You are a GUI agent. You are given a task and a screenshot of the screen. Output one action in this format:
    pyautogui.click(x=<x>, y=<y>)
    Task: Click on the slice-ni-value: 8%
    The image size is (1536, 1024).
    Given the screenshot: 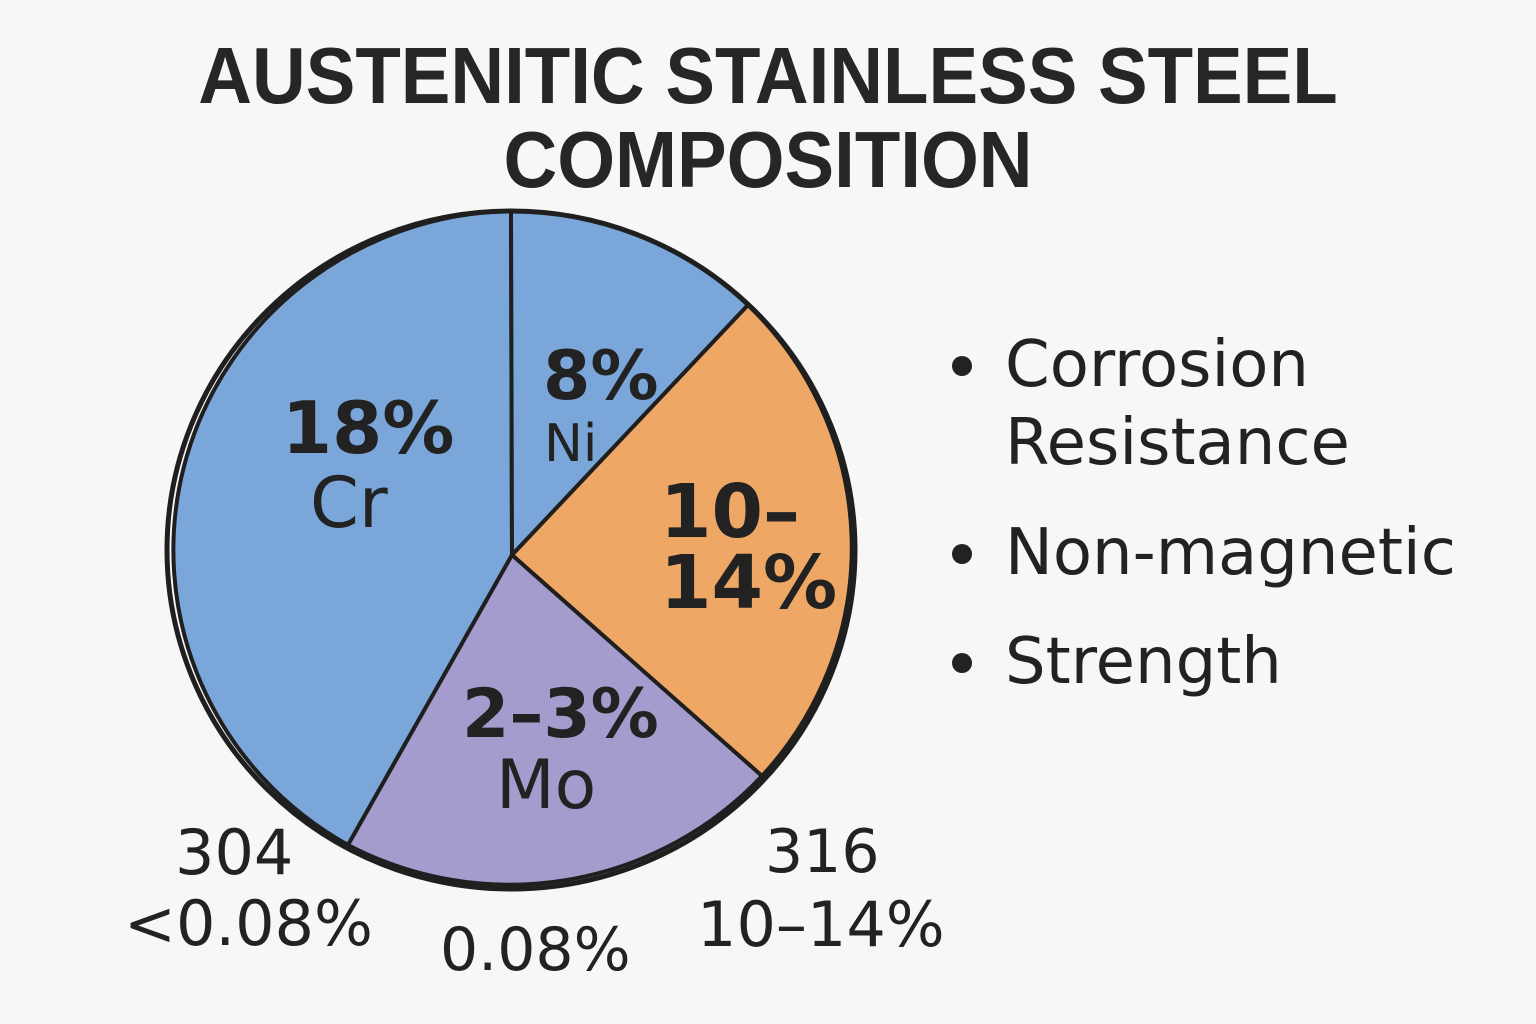 What is the action you would take?
    pyautogui.click(x=601, y=376)
    